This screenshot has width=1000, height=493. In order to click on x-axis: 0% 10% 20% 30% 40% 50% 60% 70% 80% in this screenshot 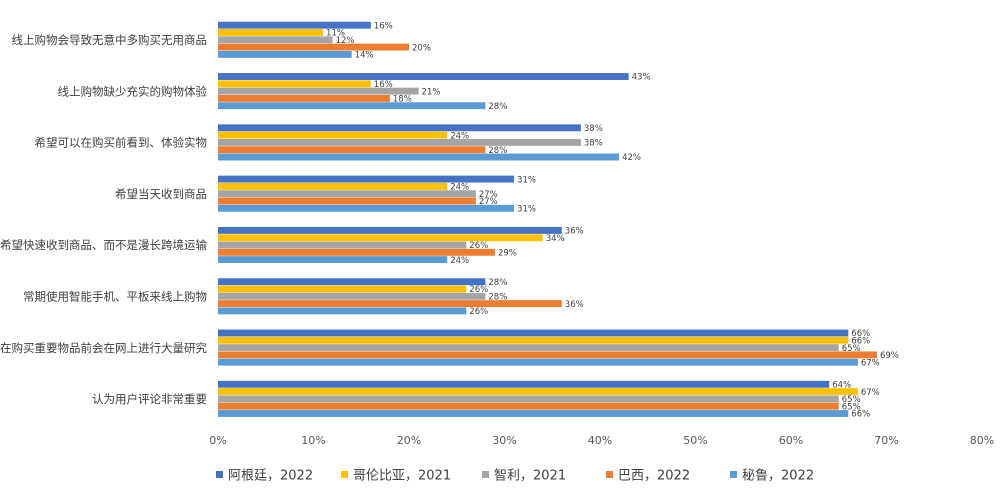, I will do `click(601, 440)`.